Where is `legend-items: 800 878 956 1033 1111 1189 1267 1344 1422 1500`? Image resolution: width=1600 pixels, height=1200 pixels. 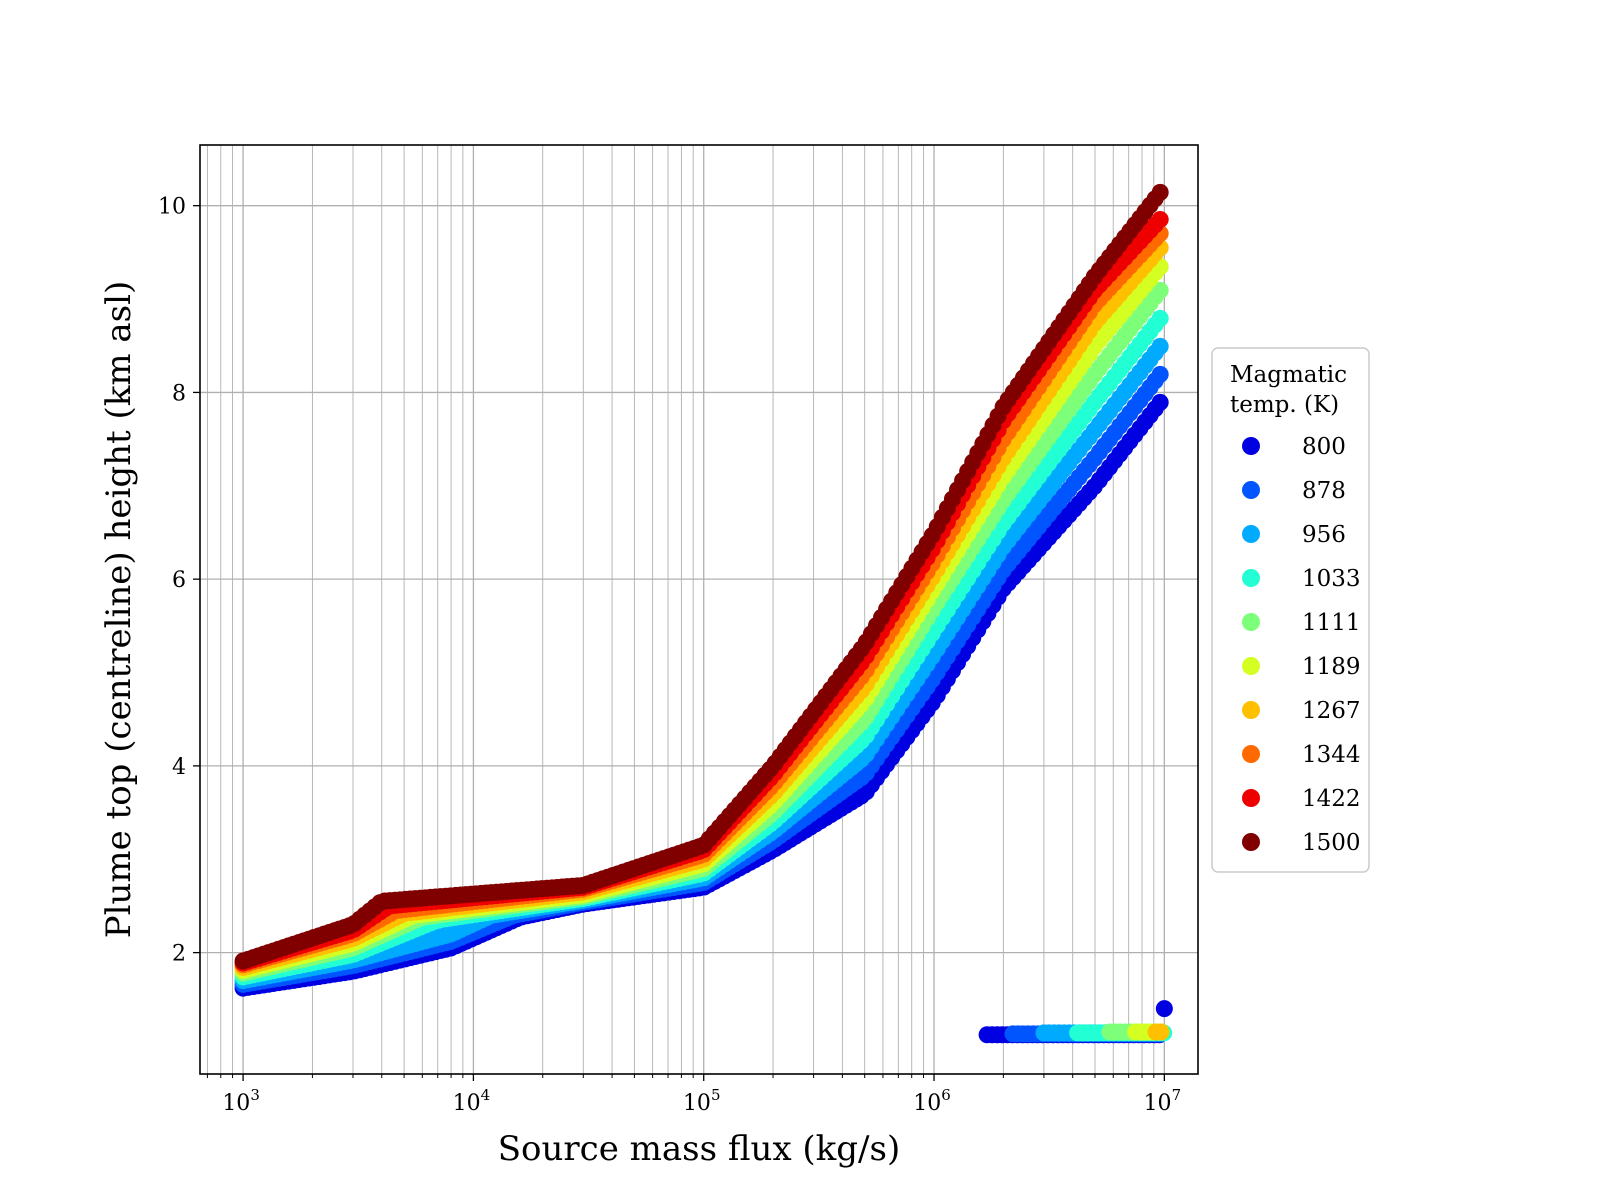
legend-items: 800 878 956 1033 1111 1189 1267 1344 1422 1500 is located at coordinates (1301, 645).